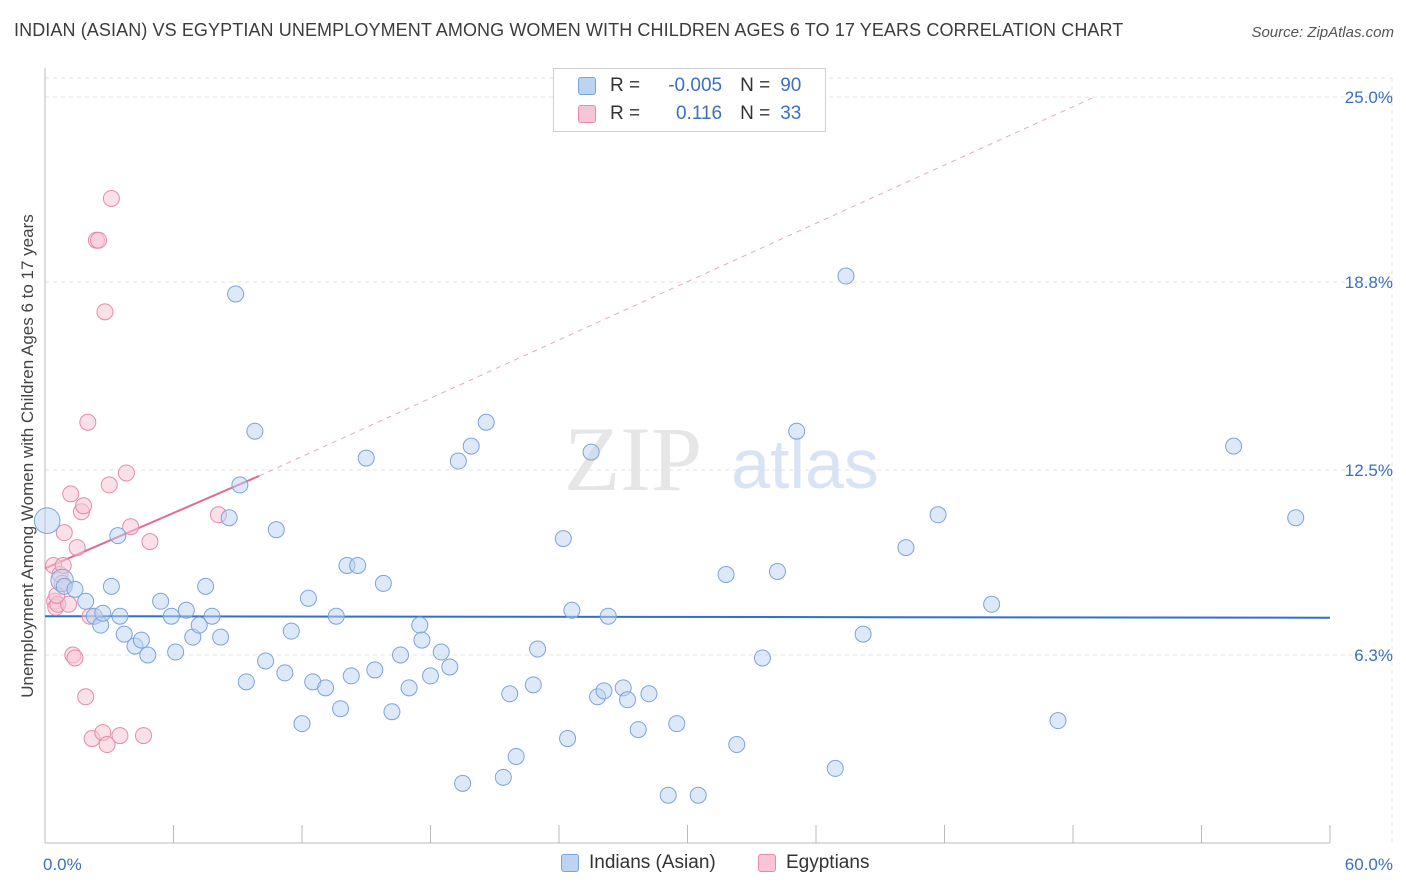 The width and height of the screenshot is (1406, 892). Describe the element at coordinates (1369, 282) in the screenshot. I see `y-tick-label: 18.8%` at that location.